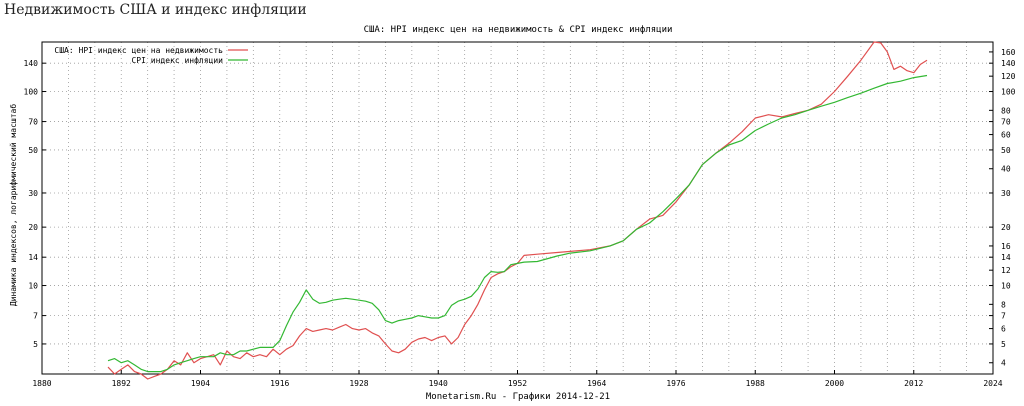 This screenshot has height=406, width=1024. I want to click on x-tick-label: 1916, so click(279, 383).